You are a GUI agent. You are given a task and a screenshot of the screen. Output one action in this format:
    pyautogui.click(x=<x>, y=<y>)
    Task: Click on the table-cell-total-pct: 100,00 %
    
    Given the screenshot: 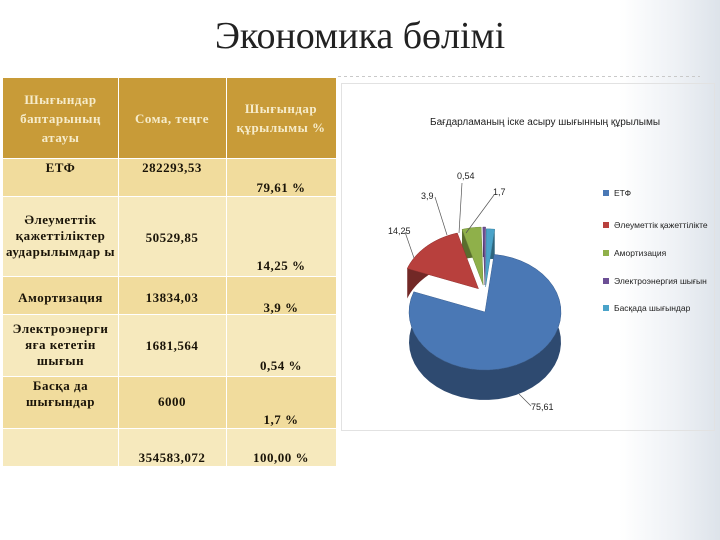 What is the action you would take?
    pyautogui.click(x=281, y=457)
    